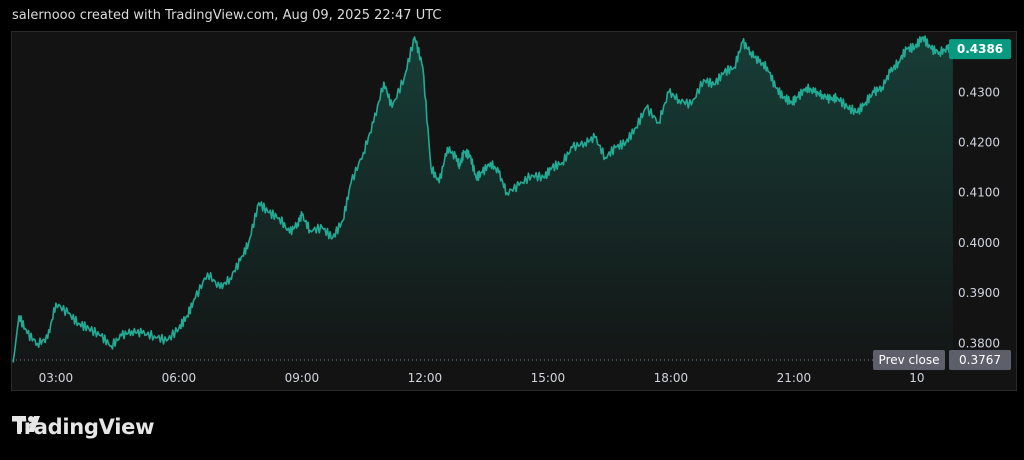  Describe the element at coordinates (179, 378) in the screenshot. I see `x-tick-label: 06:00` at that location.